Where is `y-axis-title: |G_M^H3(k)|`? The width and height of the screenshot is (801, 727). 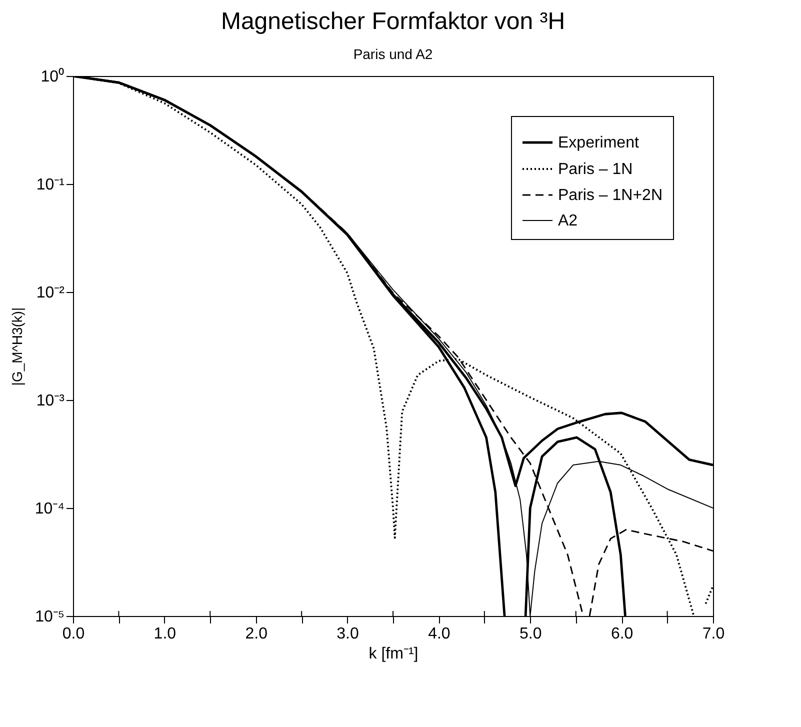
y-axis-title: |G_M^H3(k)| is located at coordinates (16, 346).